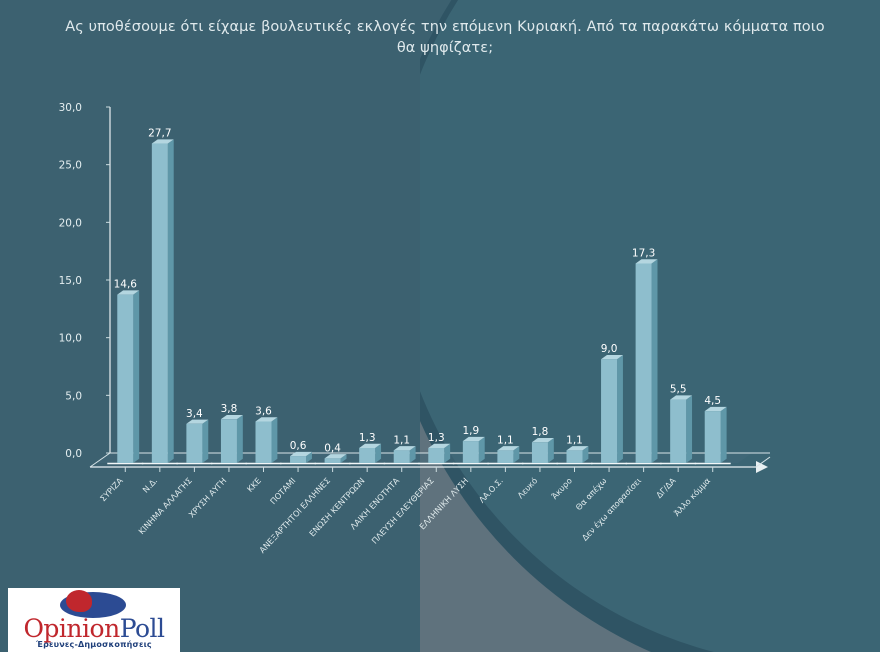 The height and width of the screenshot is (652, 880). Describe the element at coordinates (70, 223) in the screenshot. I see `y-axis-tick-label: 20,0` at that location.